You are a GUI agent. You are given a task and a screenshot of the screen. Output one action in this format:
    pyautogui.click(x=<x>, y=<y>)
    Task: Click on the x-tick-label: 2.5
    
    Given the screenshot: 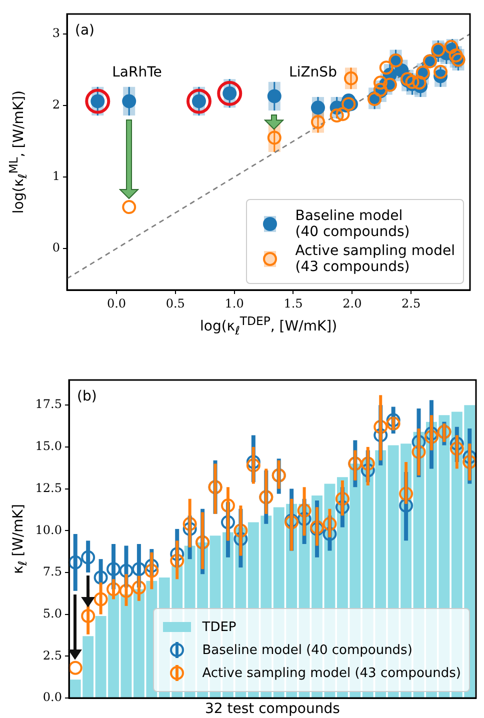 What is the action you would take?
    pyautogui.click(x=411, y=303)
    